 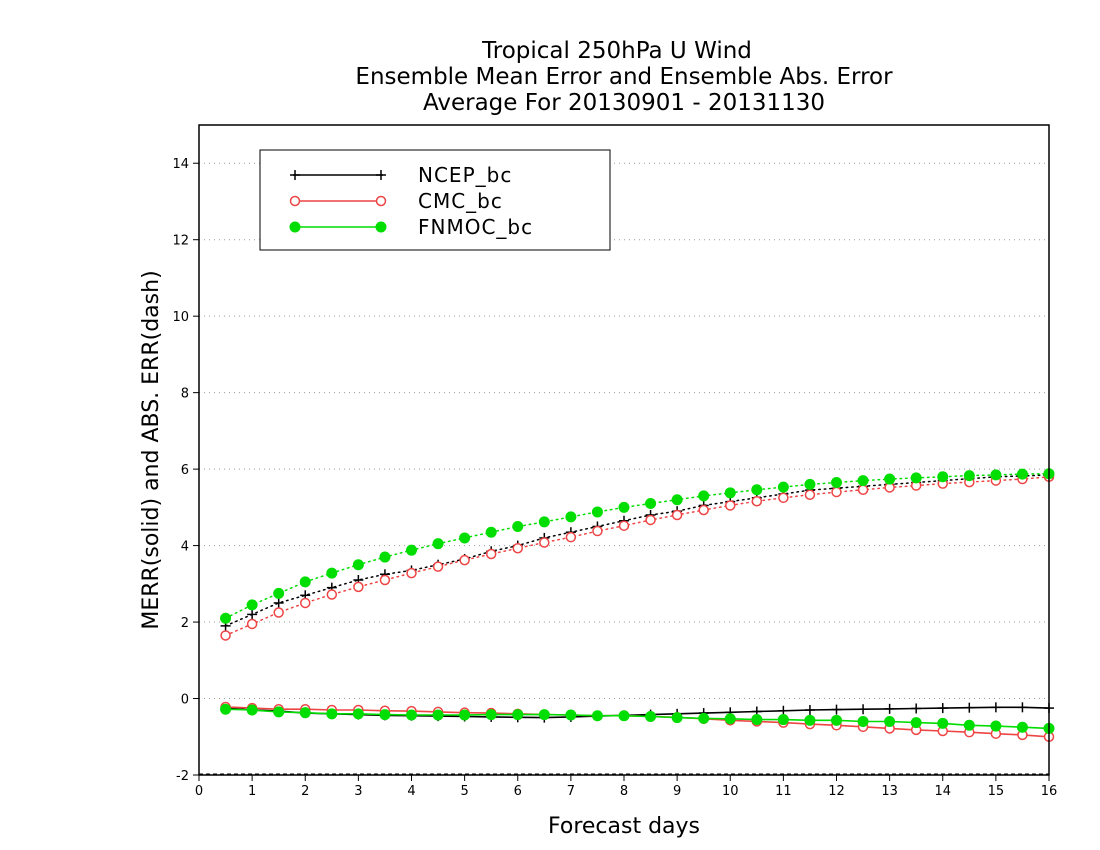 I want to click on legend-item-fnmoc-bc: FNMOC_bc, so click(x=411, y=227).